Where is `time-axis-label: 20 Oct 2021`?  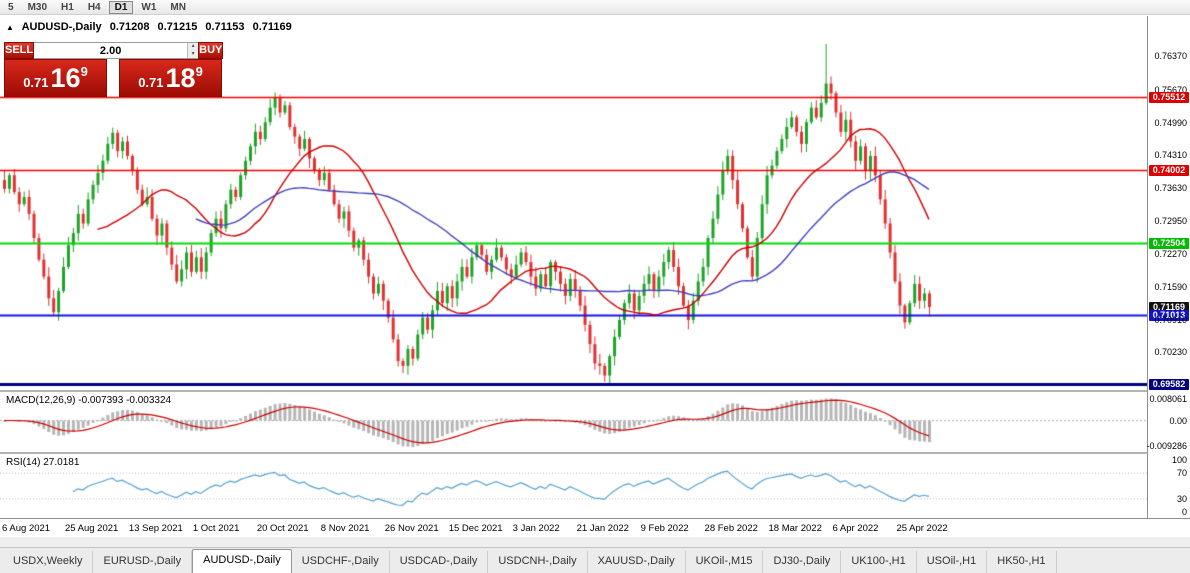 time-axis-label: 20 Oct 2021 is located at coordinates (282, 528).